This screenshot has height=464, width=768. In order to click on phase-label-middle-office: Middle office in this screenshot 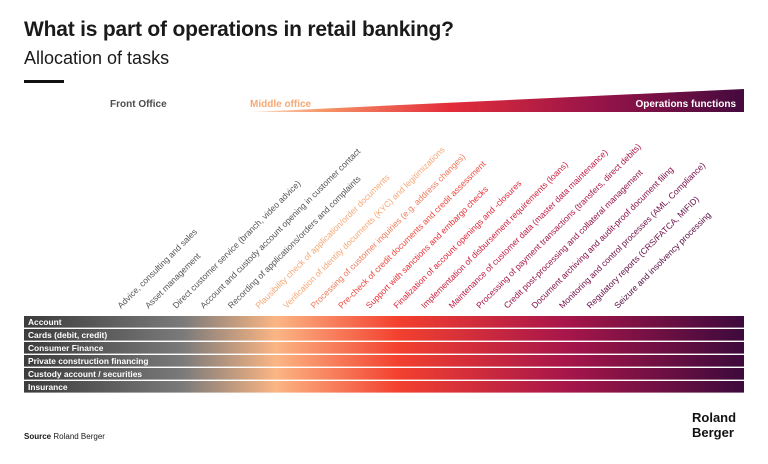, I will do `click(281, 104)`.